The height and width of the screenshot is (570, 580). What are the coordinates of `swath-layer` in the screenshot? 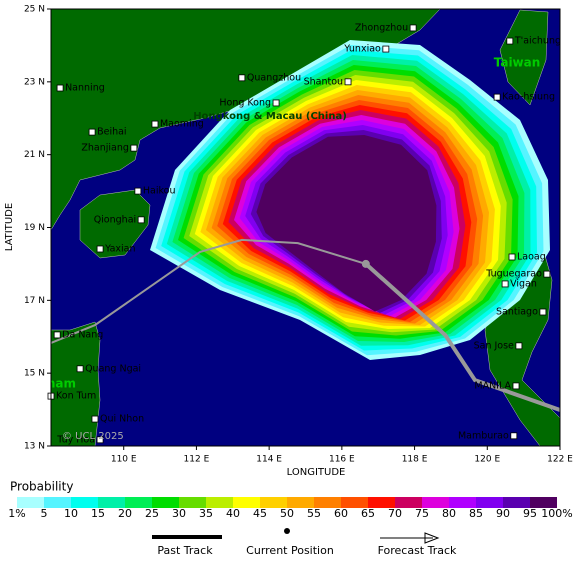 It's located at (346, 223).